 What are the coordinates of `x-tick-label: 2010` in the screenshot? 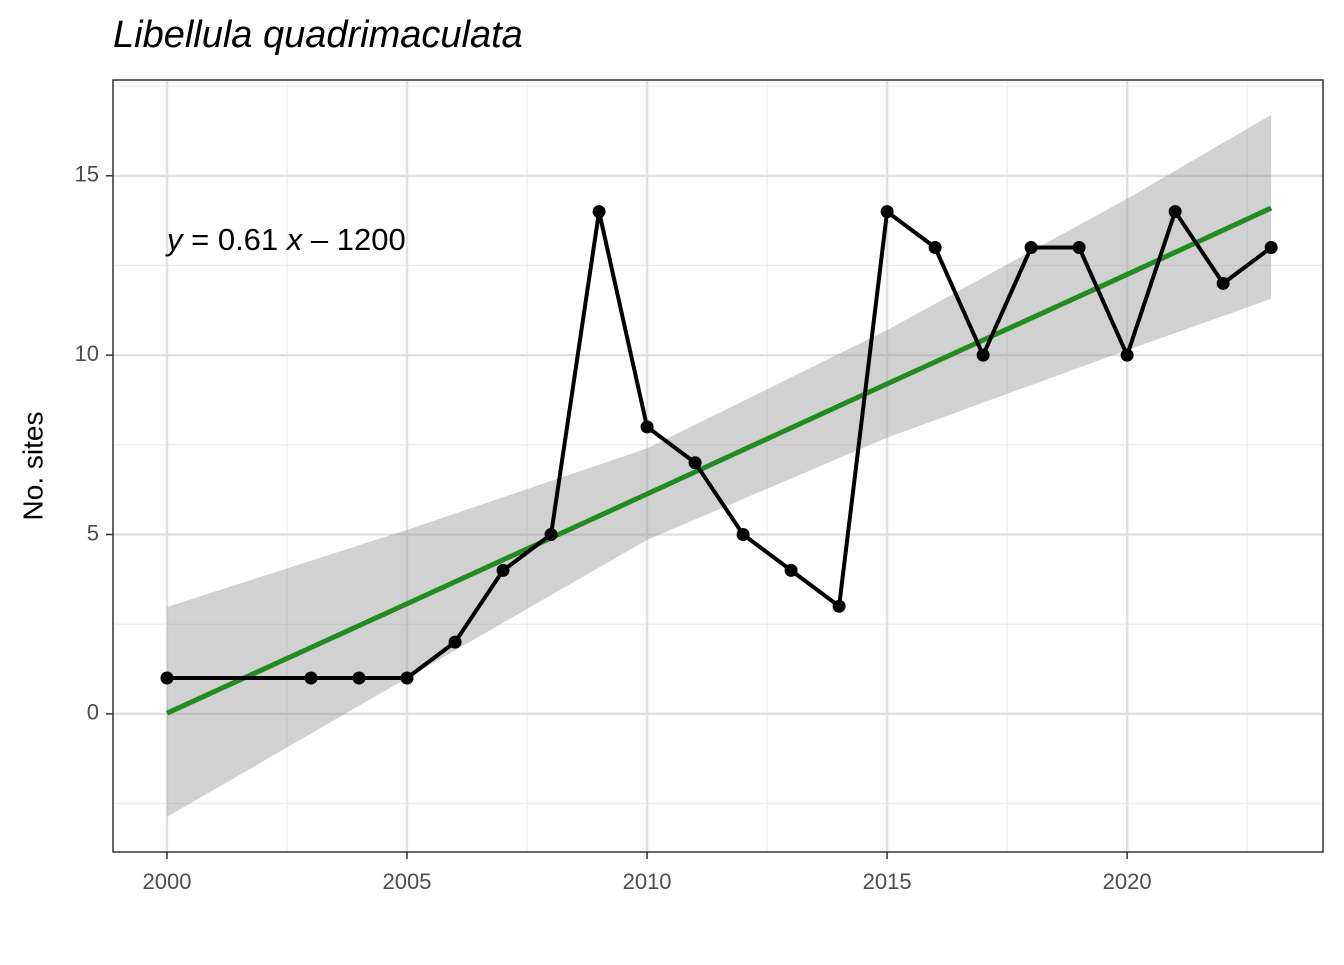 It's located at (647, 881).